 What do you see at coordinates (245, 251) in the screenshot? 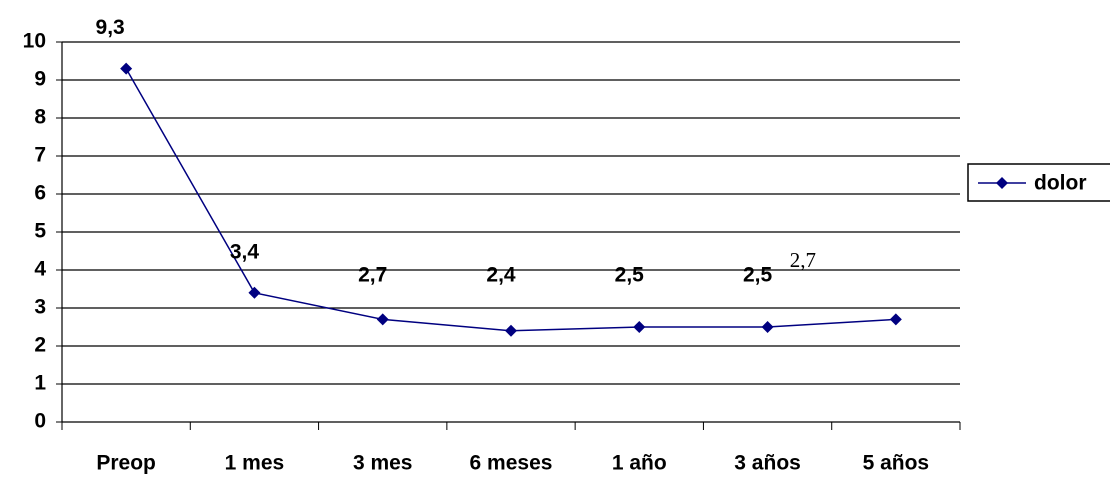
I see `data-label: 3,4` at bounding box center [245, 251].